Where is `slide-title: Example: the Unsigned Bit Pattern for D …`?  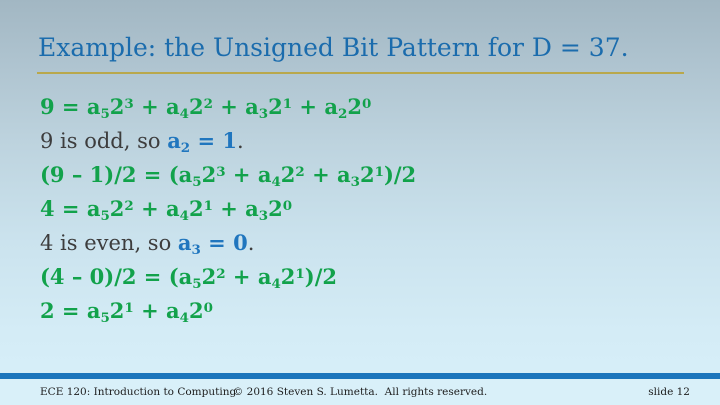 slide-title: Example: the Unsigned Bit Pattern for D … is located at coordinates (333, 47).